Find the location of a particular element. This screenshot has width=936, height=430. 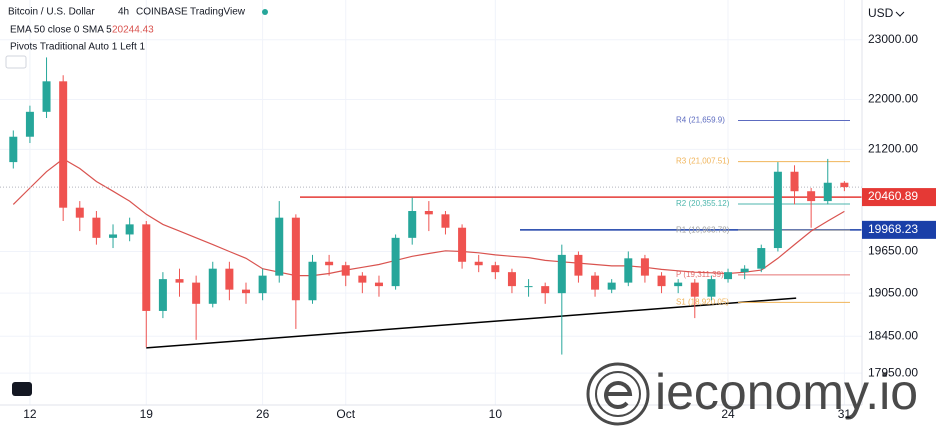

price-label: 19968.23 is located at coordinates (893, 229).